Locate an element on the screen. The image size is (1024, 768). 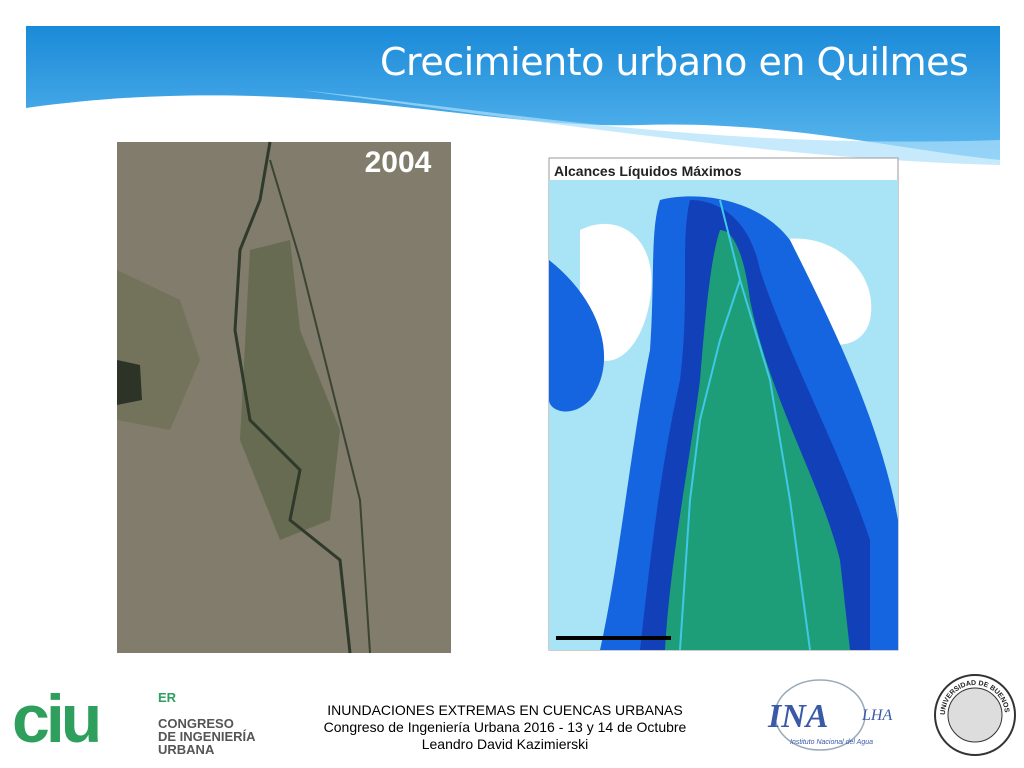
ciu-logo-line: URBANA is located at coordinates (186, 749).